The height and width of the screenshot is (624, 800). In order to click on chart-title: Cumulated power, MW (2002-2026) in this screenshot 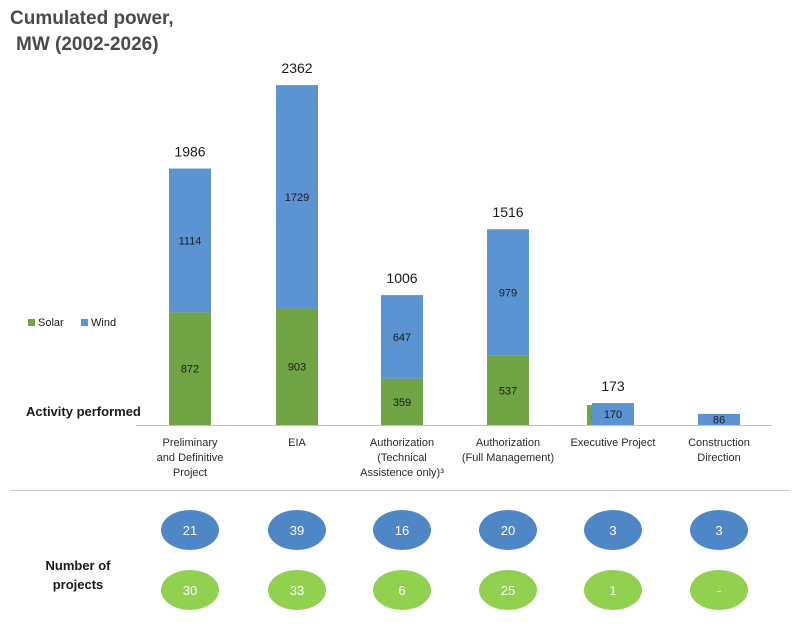, I will do `click(92, 32)`.